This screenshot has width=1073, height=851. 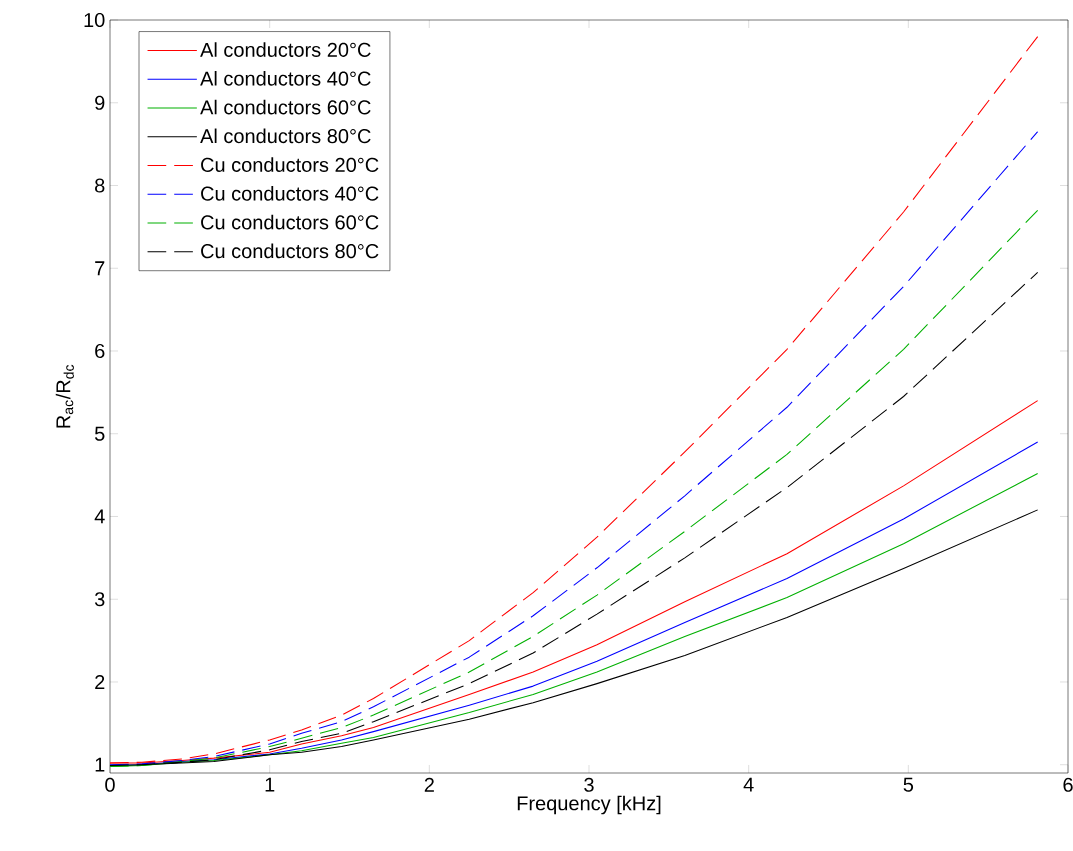 What do you see at coordinates (99, 599) in the screenshot?
I see `y-tick-label: 3` at bounding box center [99, 599].